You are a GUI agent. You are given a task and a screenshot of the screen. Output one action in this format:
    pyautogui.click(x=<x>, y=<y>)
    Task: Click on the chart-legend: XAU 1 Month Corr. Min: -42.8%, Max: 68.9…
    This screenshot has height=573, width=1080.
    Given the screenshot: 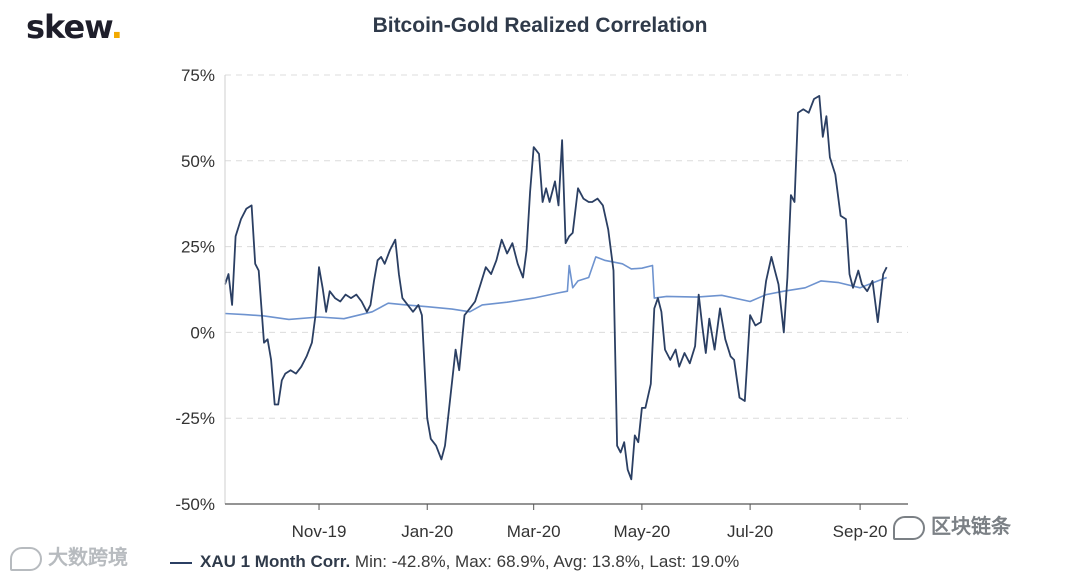 What is the action you would take?
    pyautogui.click(x=454, y=562)
    